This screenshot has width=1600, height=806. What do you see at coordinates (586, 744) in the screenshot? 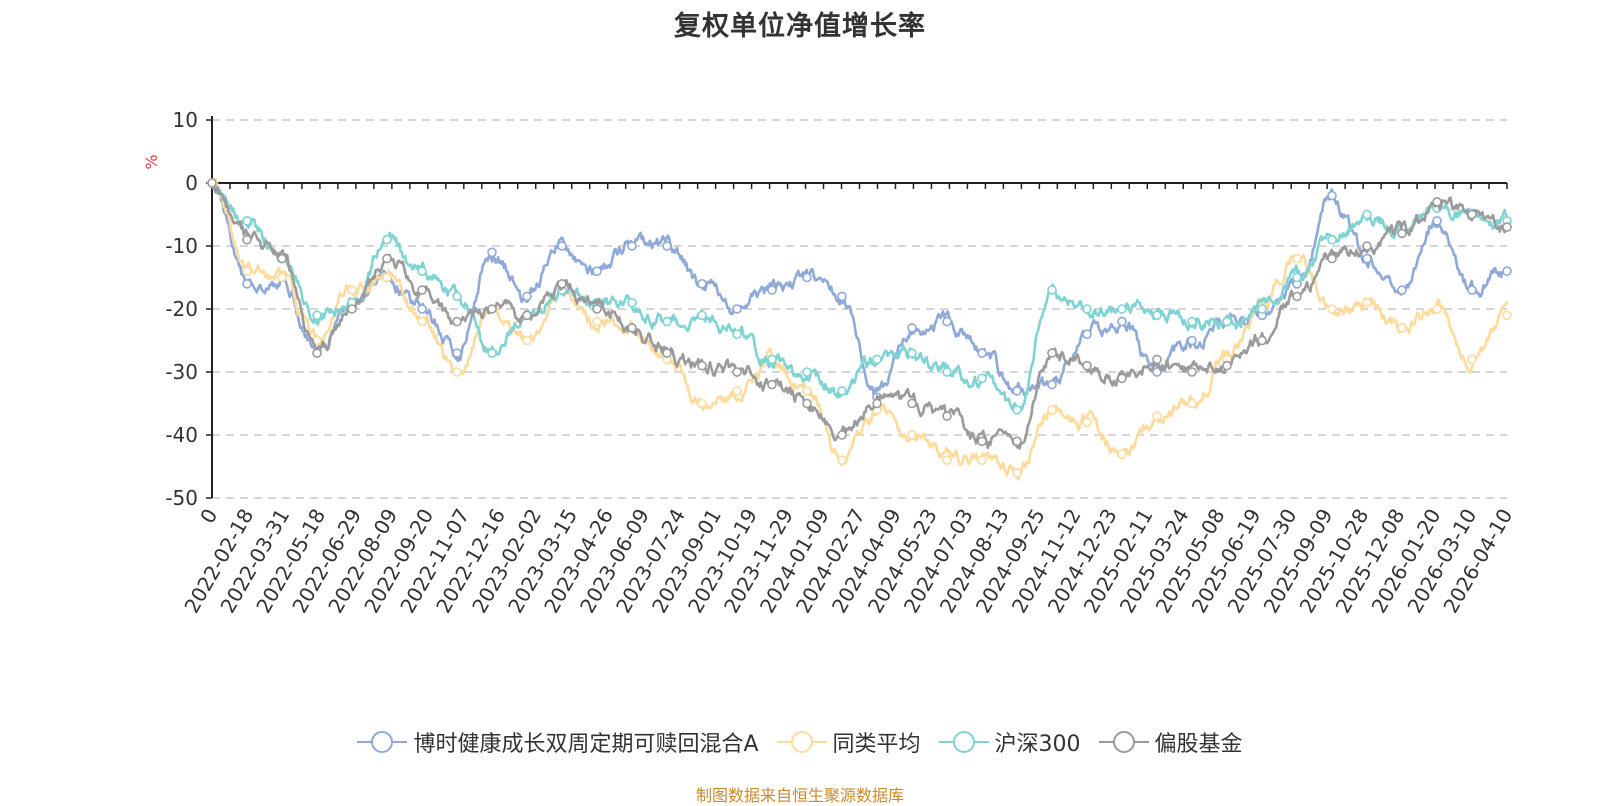
I see `legend-label-fund: 博时健康成长双周定期可赎回混合A` at bounding box center [586, 744].